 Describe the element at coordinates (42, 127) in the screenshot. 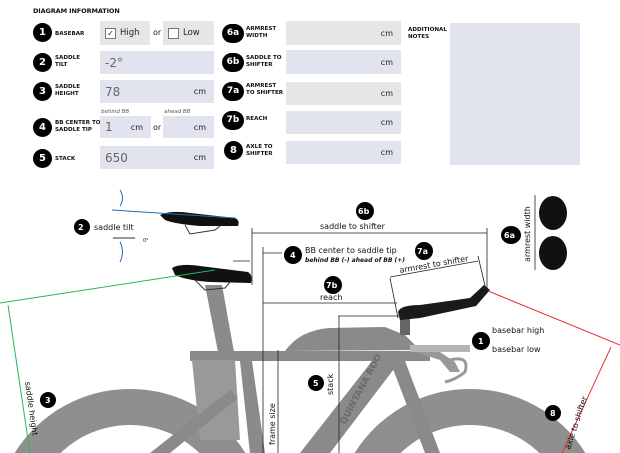

I see `badge-4: 4` at that location.